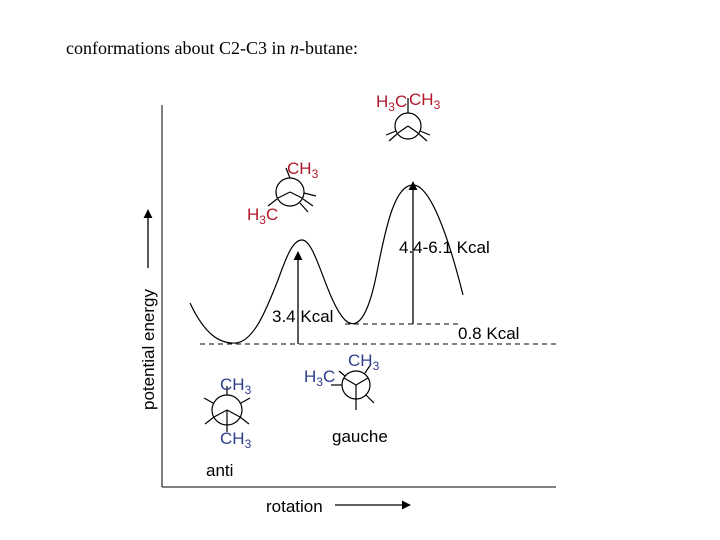  Describe the element at coordinates (178, 48) in the screenshot. I see `title-prefix: conformations about C2-C3 in` at that location.